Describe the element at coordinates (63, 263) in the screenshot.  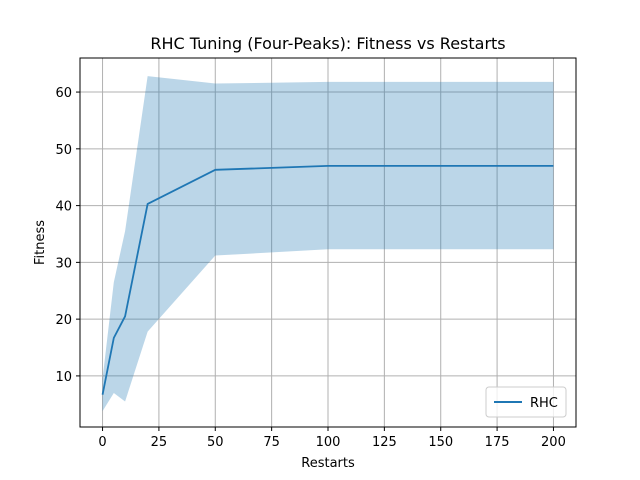
I see `y-tick-label: 30` at that location.